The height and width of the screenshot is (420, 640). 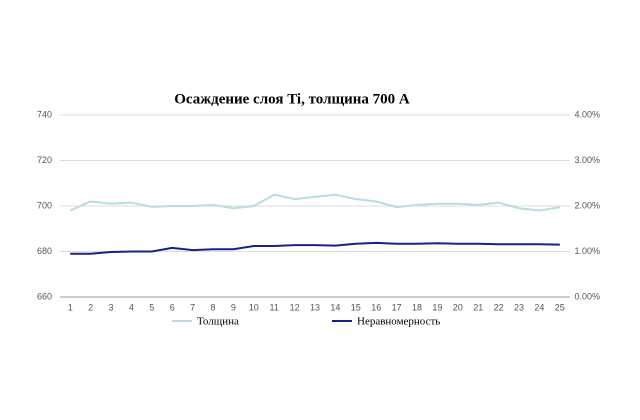 I want to click on y-tick-label: 740, so click(x=44, y=114).